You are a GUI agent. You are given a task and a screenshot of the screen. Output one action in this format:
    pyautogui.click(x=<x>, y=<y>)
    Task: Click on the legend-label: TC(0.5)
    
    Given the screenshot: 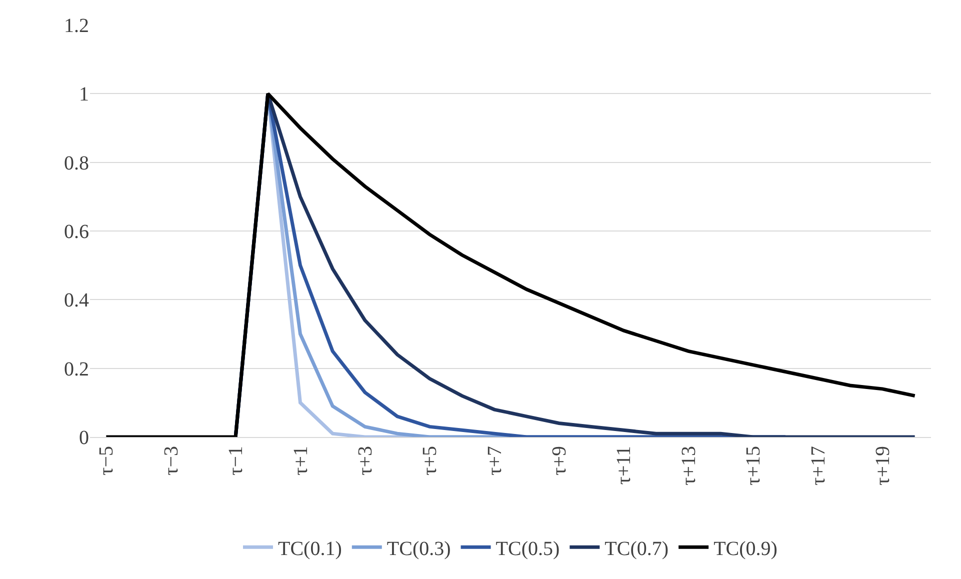 What is the action you would take?
    pyautogui.click(x=528, y=549)
    